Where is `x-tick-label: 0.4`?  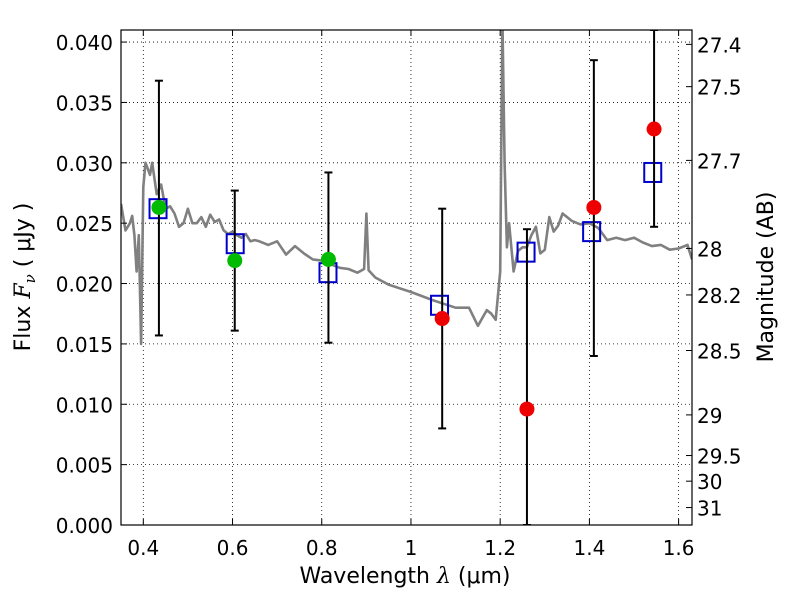 x-tick-label: 0.4 is located at coordinates (143, 548).